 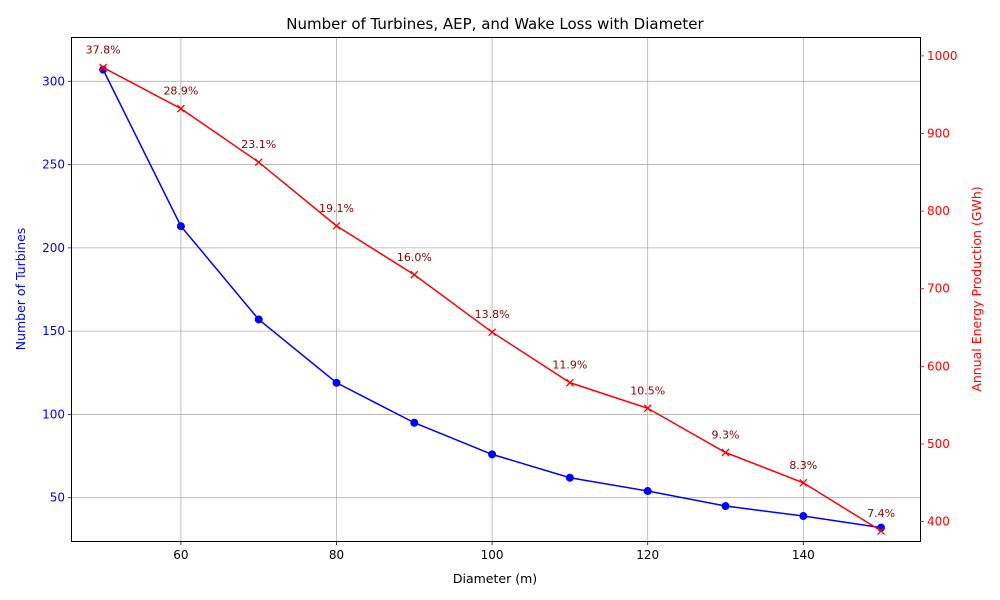 I want to click on wake-loss-label: 9.3%, so click(x=726, y=435).